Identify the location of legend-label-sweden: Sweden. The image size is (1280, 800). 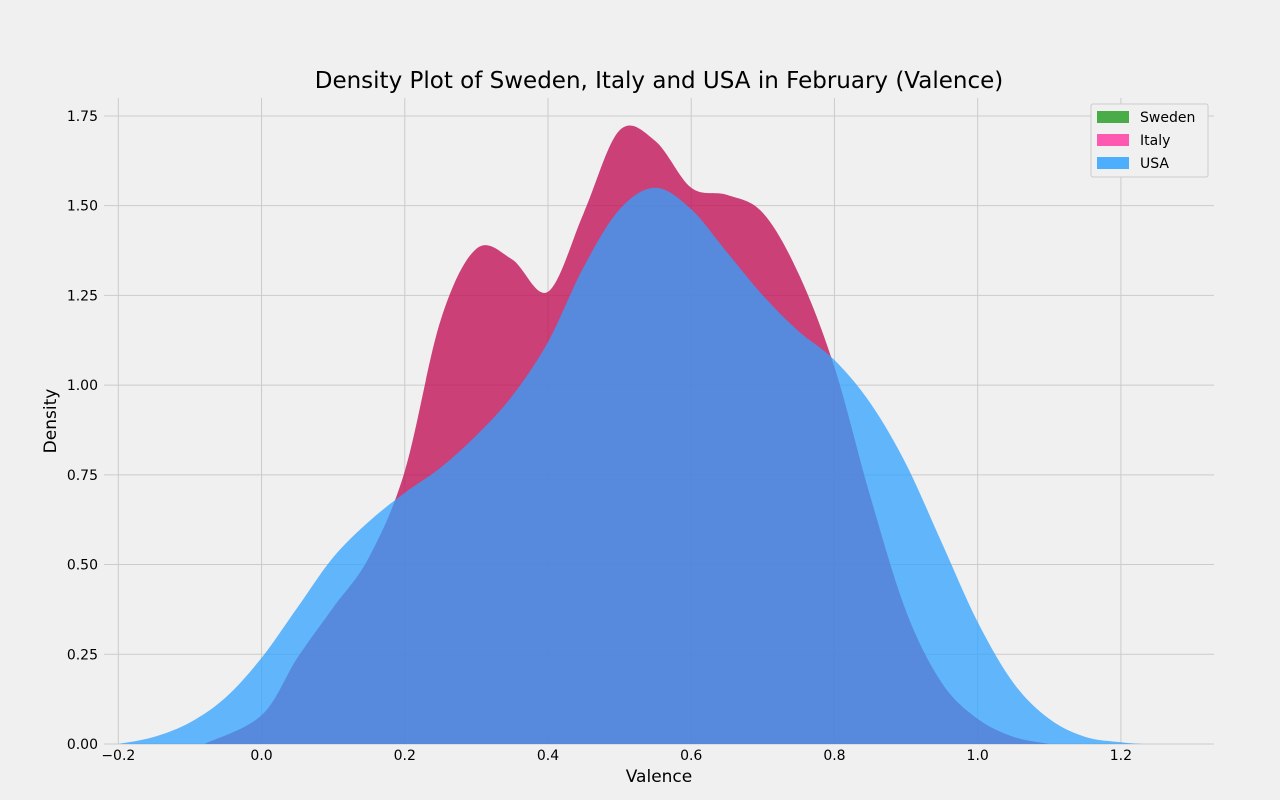
(1167, 118).